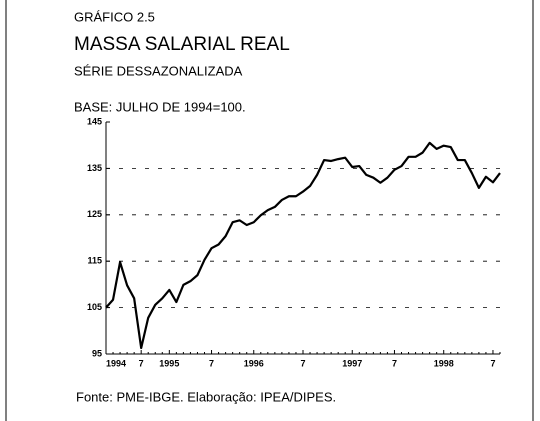 Image resolution: width=540 pixels, height=421 pixels. Describe the element at coordinates (94, 168) in the screenshot. I see `y-tick-label: 135` at that location.